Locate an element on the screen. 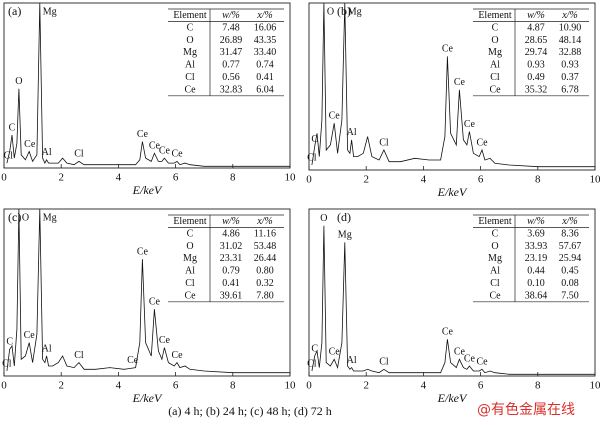 The width and height of the screenshot is (600, 425). table-cell: 7.80 is located at coordinates (265, 295).